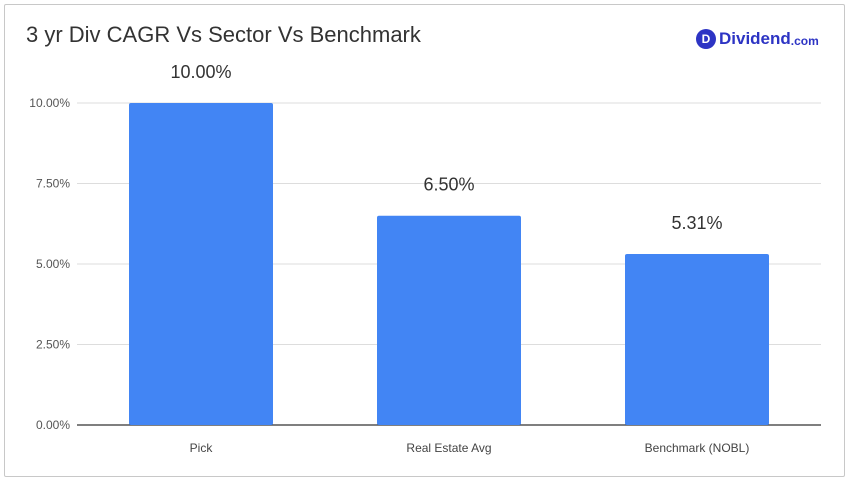  I want to click on category-label: Benchmark (NOBL), so click(697, 448).